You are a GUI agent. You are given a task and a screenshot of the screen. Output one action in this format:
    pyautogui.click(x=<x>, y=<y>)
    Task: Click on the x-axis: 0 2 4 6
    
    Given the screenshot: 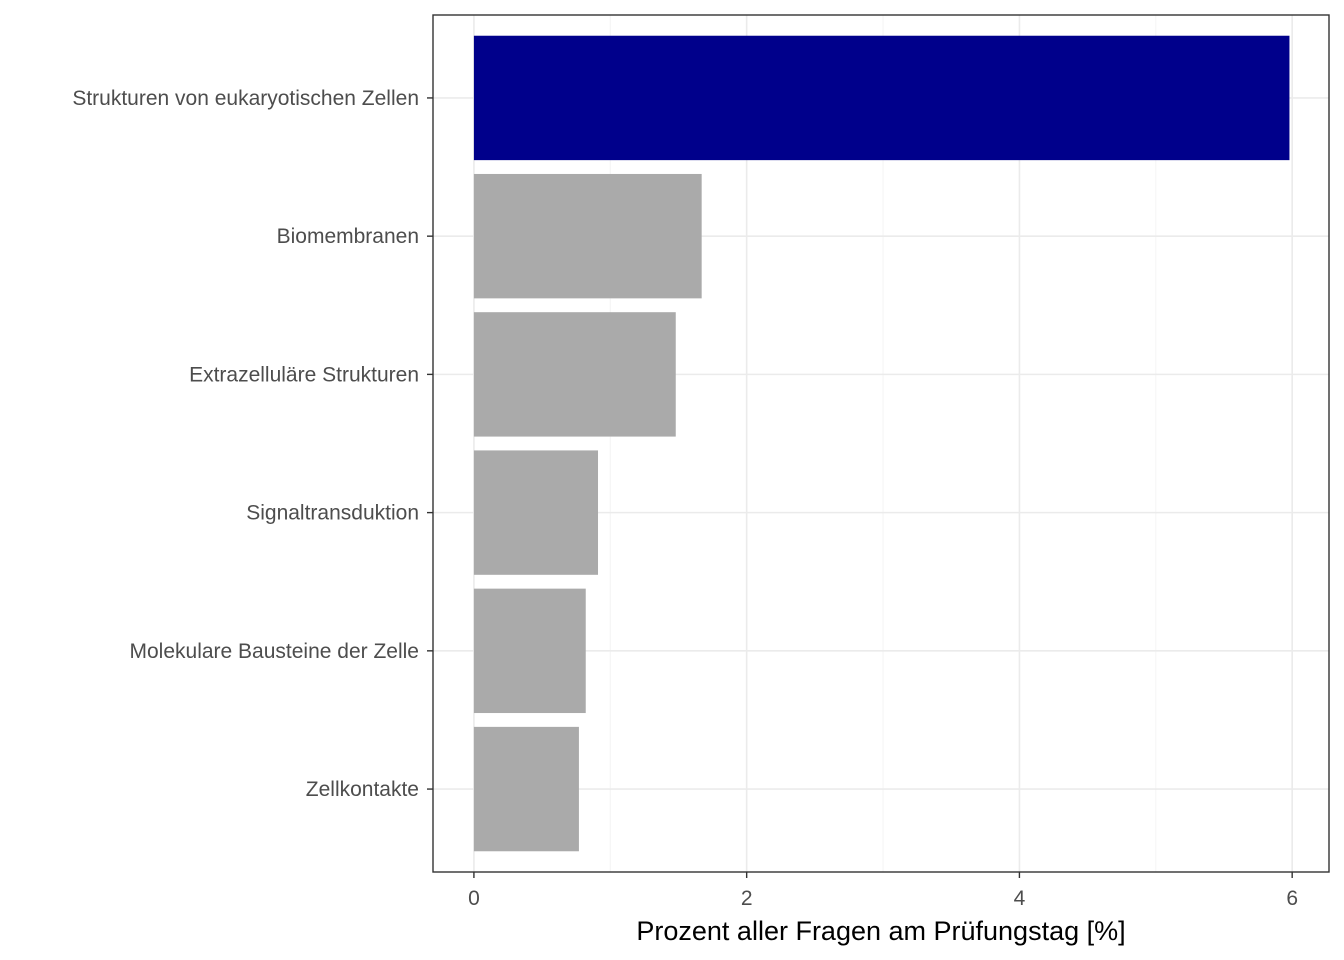 What is the action you would take?
    pyautogui.click(x=883, y=891)
    